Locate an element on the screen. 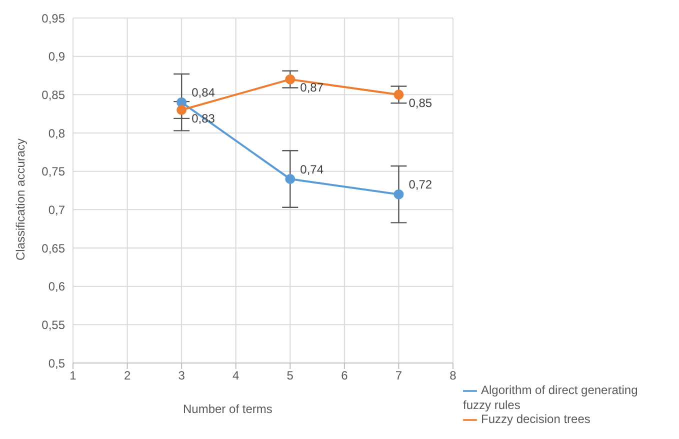 The height and width of the screenshot is (439, 679). x-tick-label: 7 is located at coordinates (398, 375).